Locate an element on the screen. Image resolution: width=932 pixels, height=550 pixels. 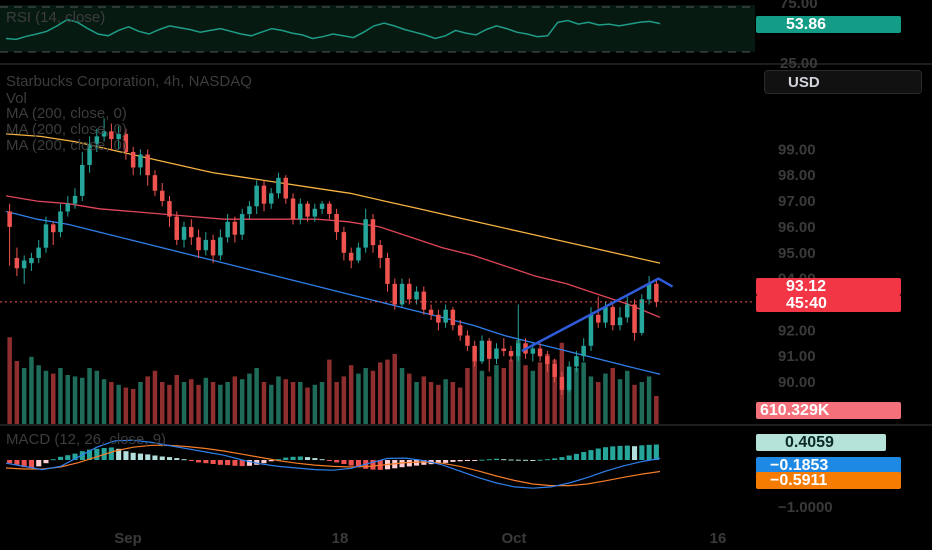
rsi-line is located at coordinates (333, 29).